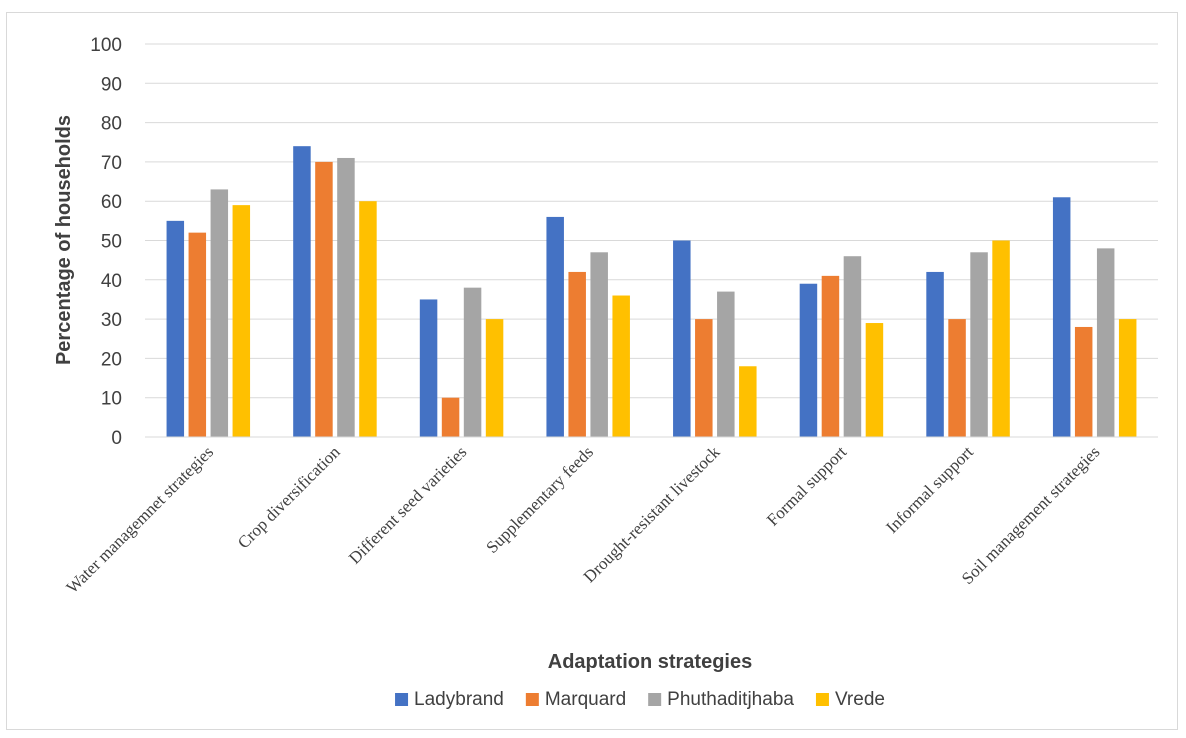 Image resolution: width=1186 pixels, height=738 pixels. What do you see at coordinates (111, 281) in the screenshot?
I see `y-tick-label: 40` at bounding box center [111, 281].